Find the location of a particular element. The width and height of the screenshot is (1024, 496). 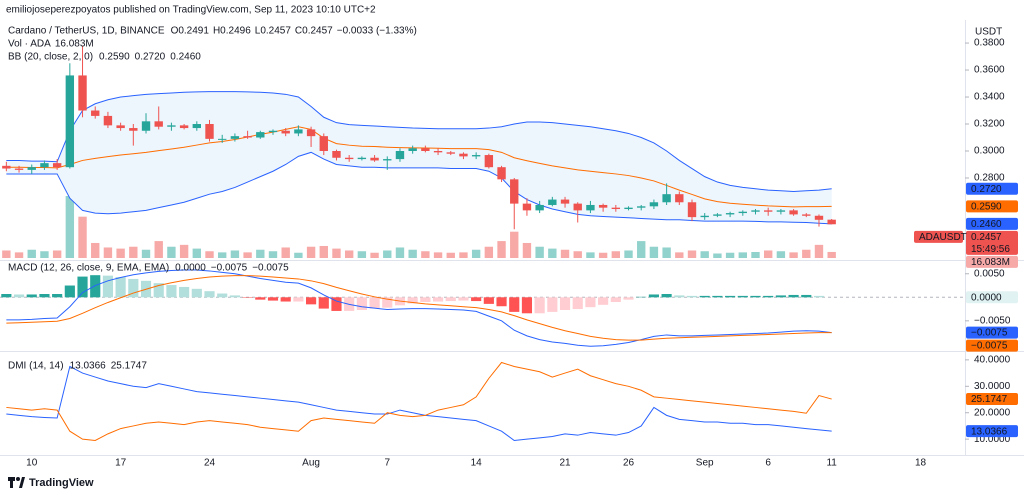

legend-text: 0.2460 is located at coordinates (185, 57).